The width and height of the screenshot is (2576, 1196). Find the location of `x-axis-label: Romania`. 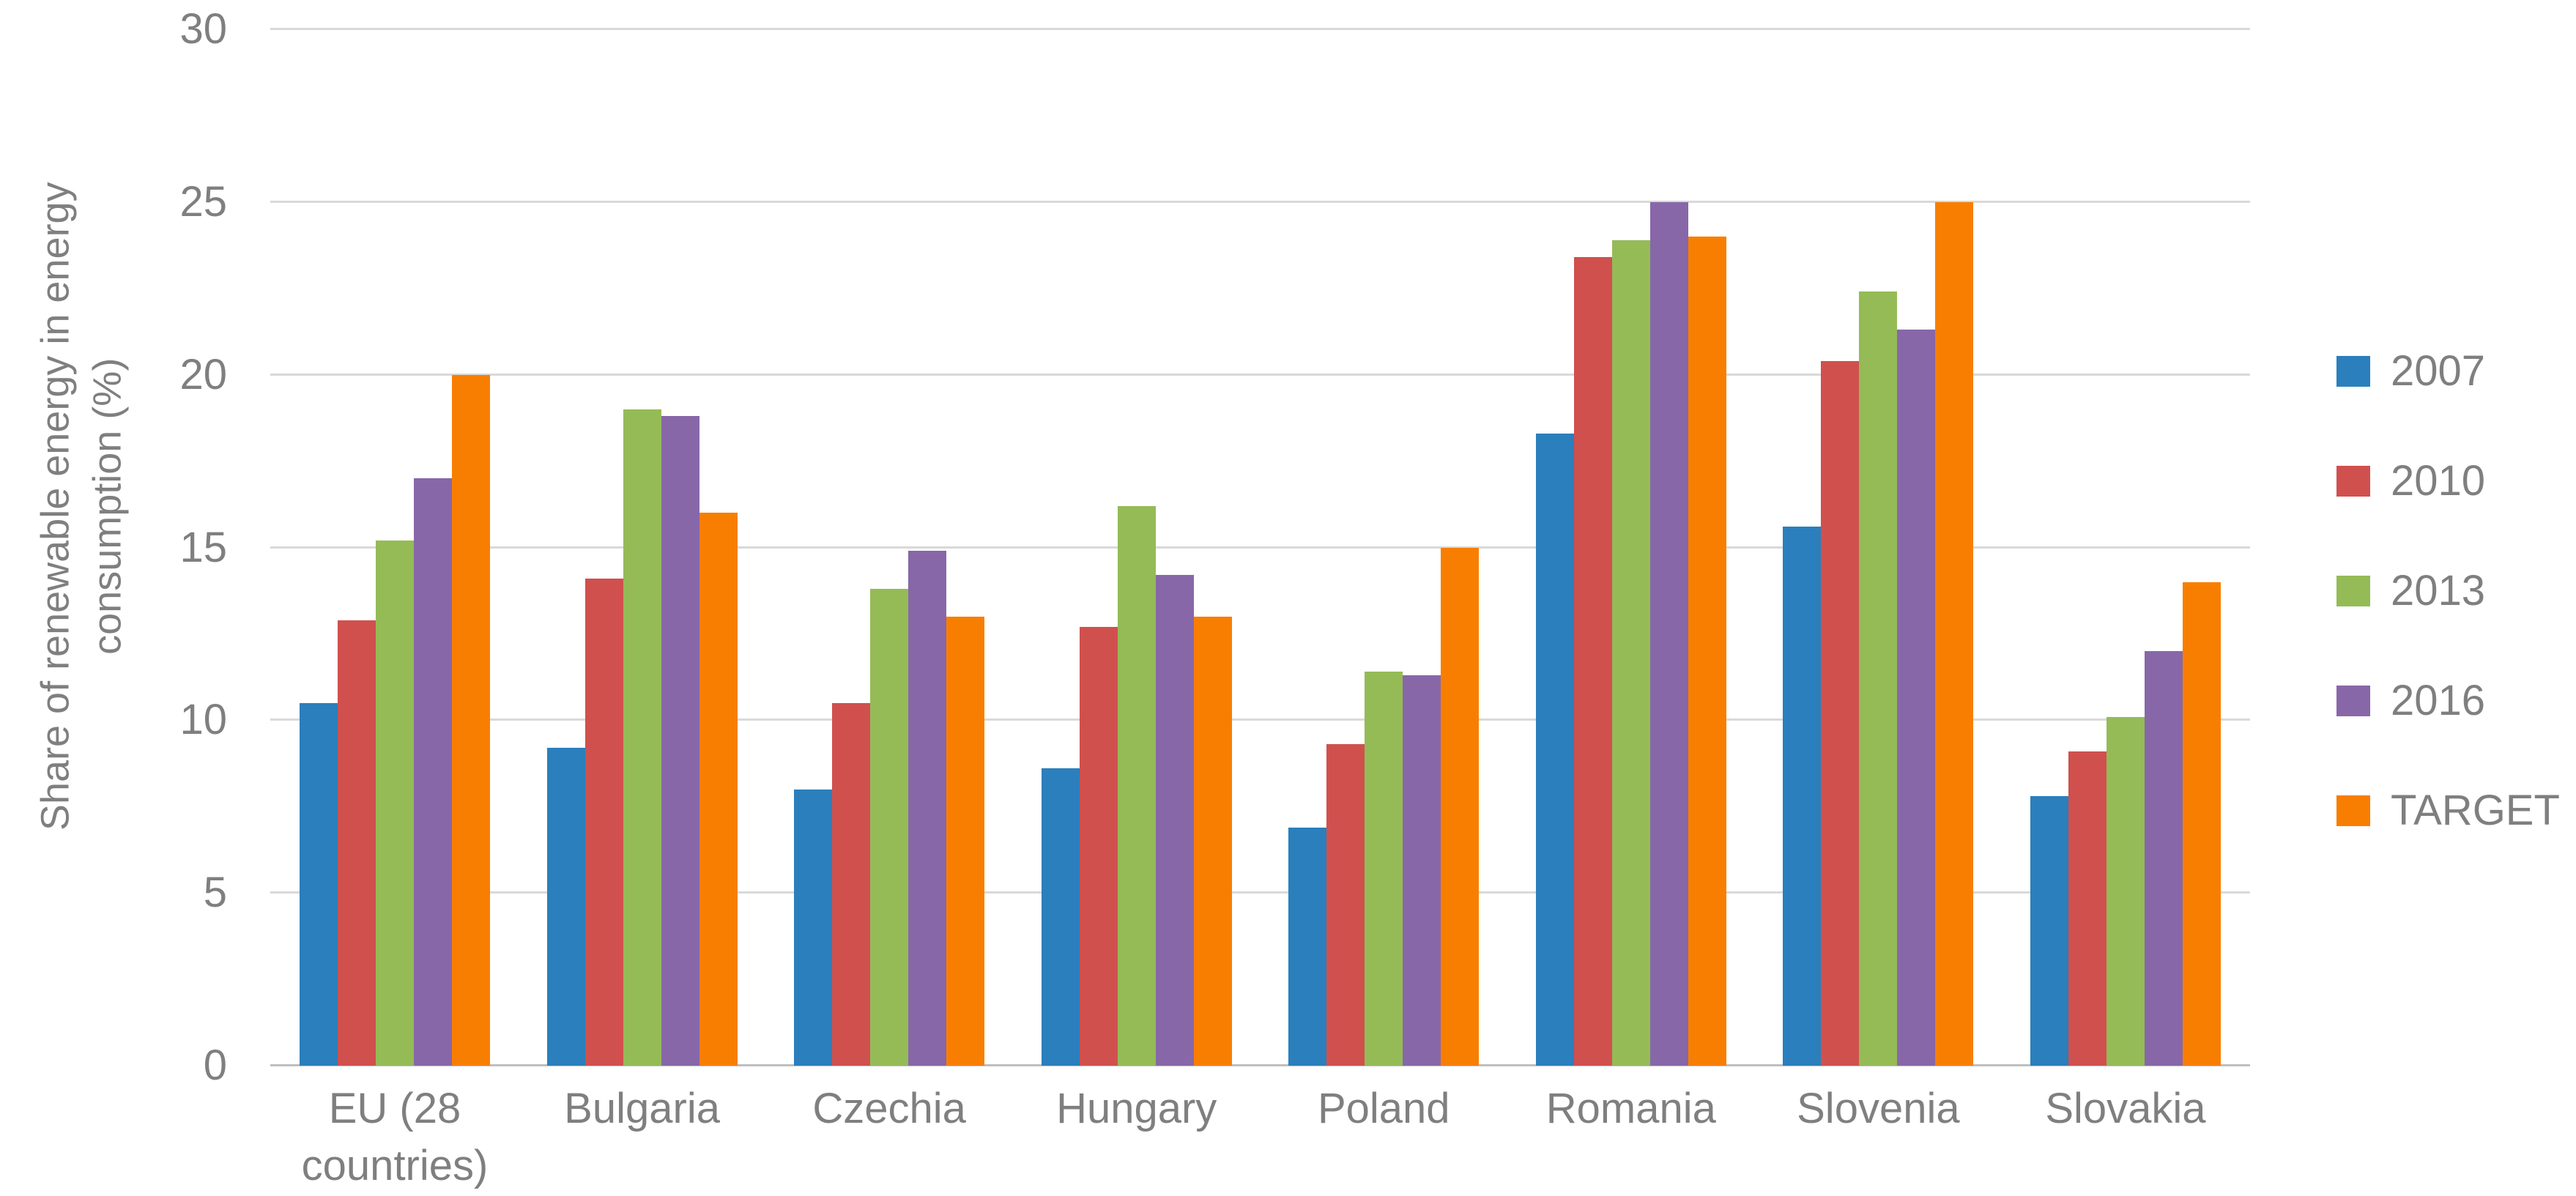

x-axis-label: Romania is located at coordinates (1631, 1137).